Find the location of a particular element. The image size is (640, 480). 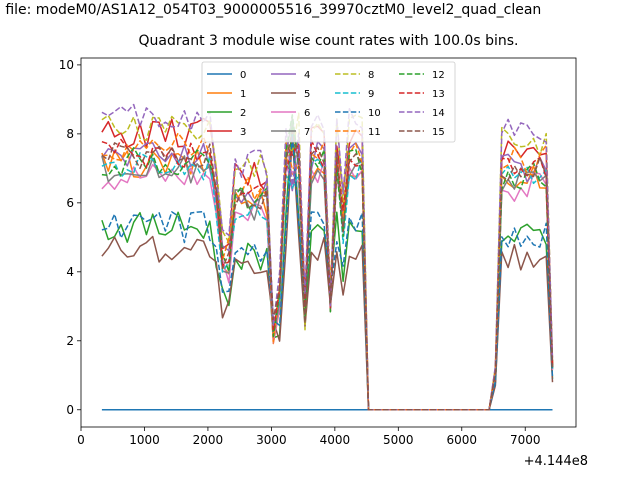

x-axis: 0 1000 2000 3000 4000 5000 6000 7000 is located at coordinates (309, 437).